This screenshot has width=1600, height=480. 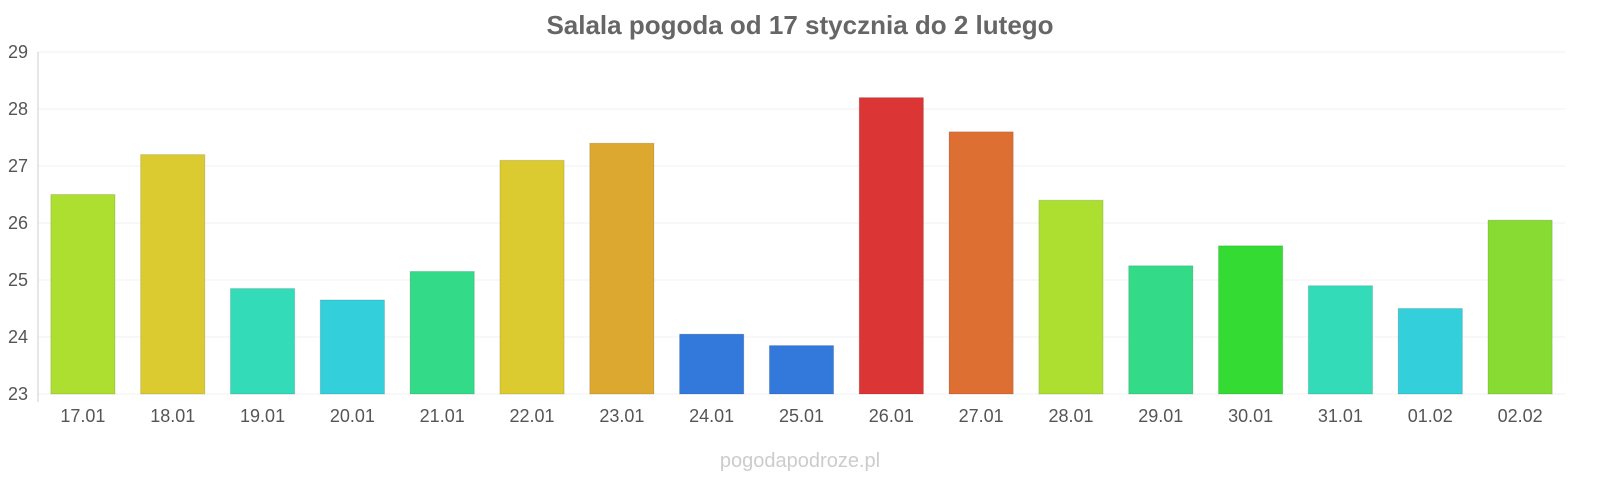 What do you see at coordinates (622, 268) in the screenshot?
I see `bar-23.01` at bounding box center [622, 268].